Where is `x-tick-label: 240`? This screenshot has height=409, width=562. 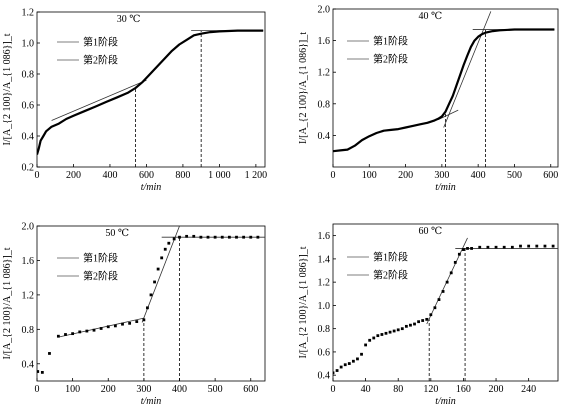
x-tick-label: 240 is located at coordinates (528, 389).